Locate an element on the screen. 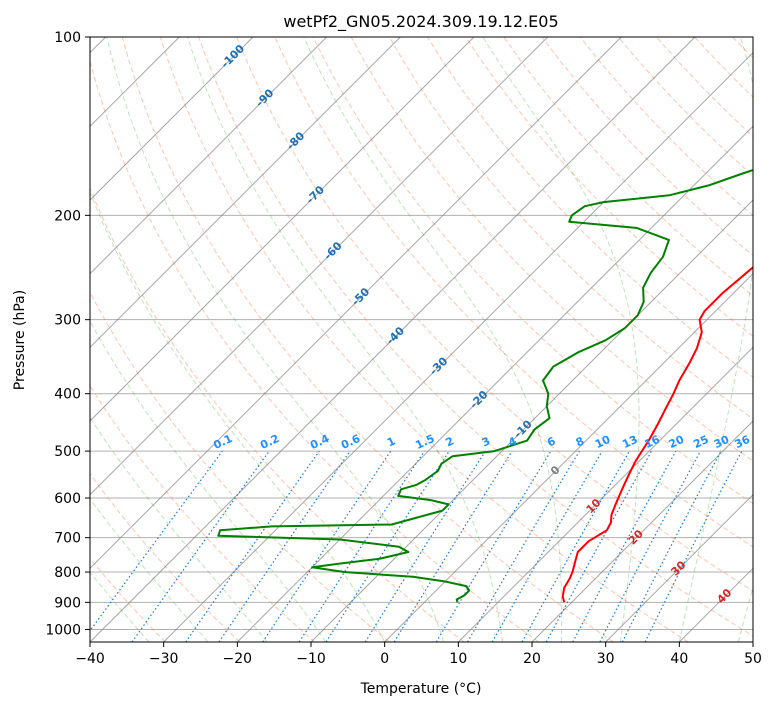 The width and height of the screenshot is (775, 708). mixing-ratio-label: 10 is located at coordinates (603, 442).